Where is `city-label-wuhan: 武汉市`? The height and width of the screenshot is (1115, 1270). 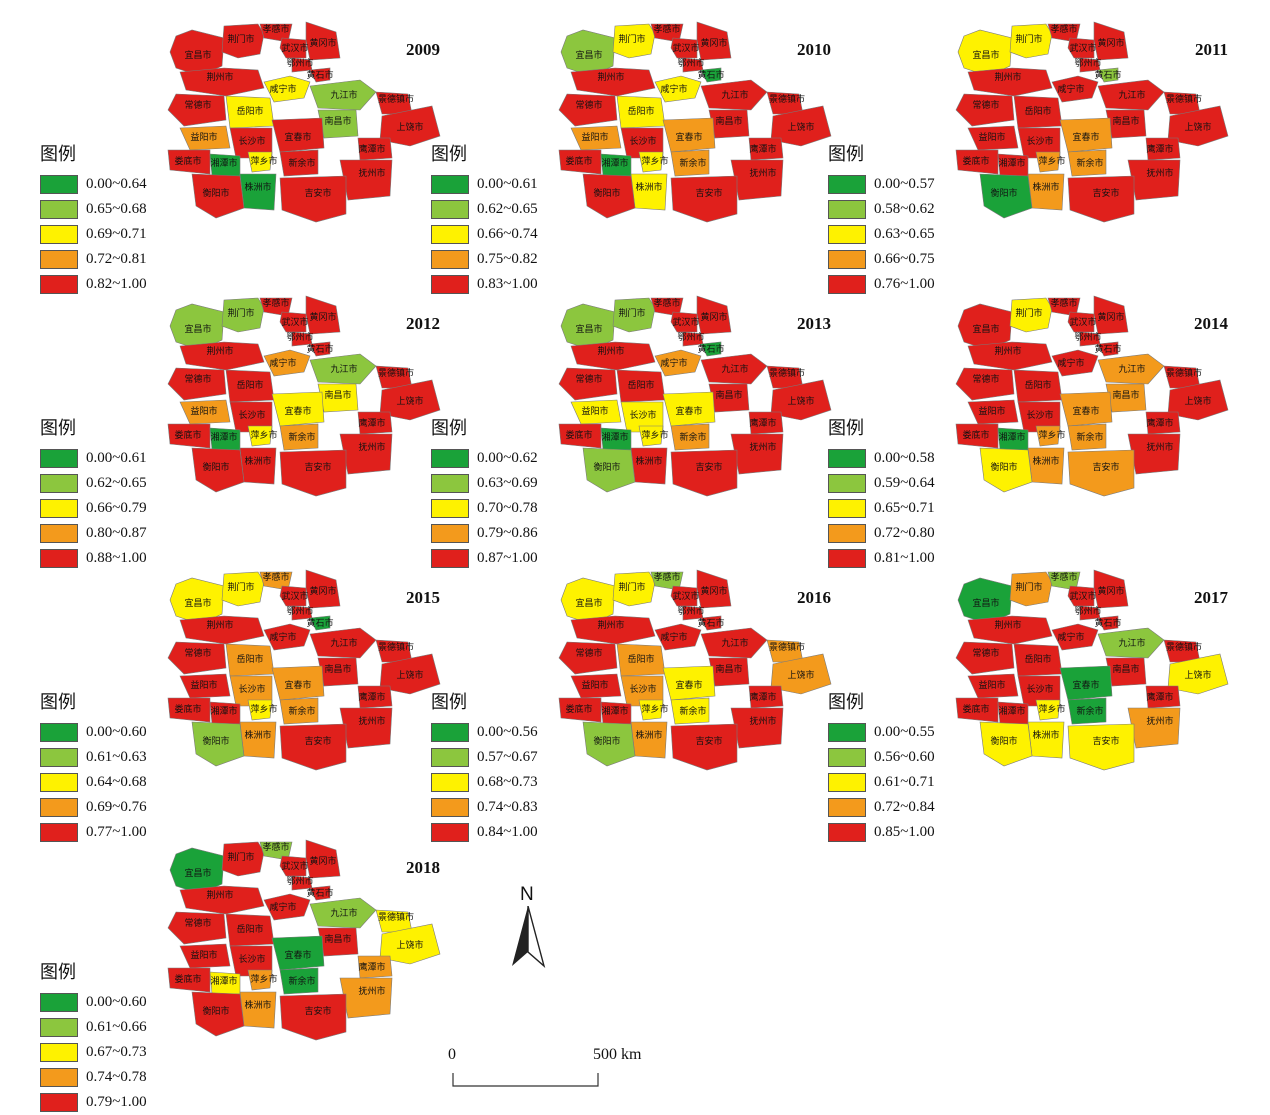
city-label-wuhan: 武汉市 is located at coordinates (294, 48).